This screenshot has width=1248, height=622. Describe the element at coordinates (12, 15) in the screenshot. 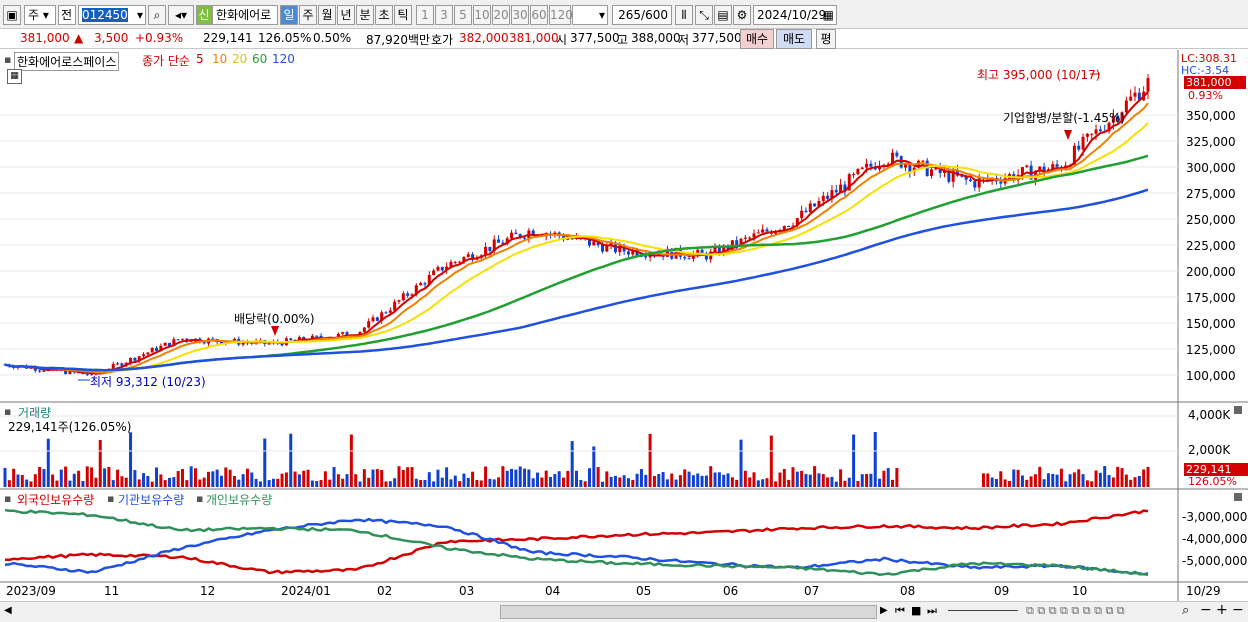

I see `window-icon: ▣` at that location.